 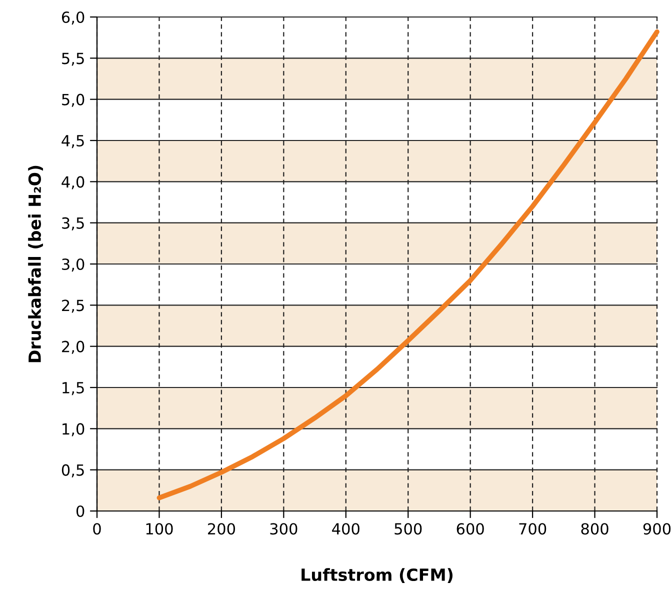 What do you see at coordinates (80, 511) in the screenshot?
I see `y-tick-label: 0` at bounding box center [80, 511].